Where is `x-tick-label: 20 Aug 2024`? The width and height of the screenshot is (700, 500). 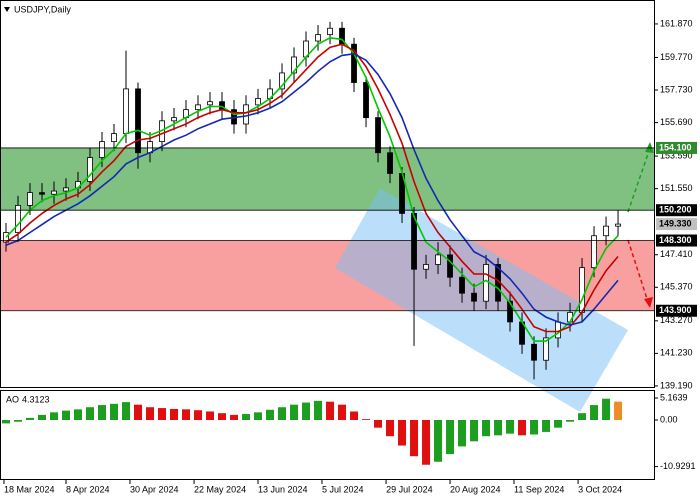
x-tick-label: 20 Aug 2024 is located at coordinates (475, 489).